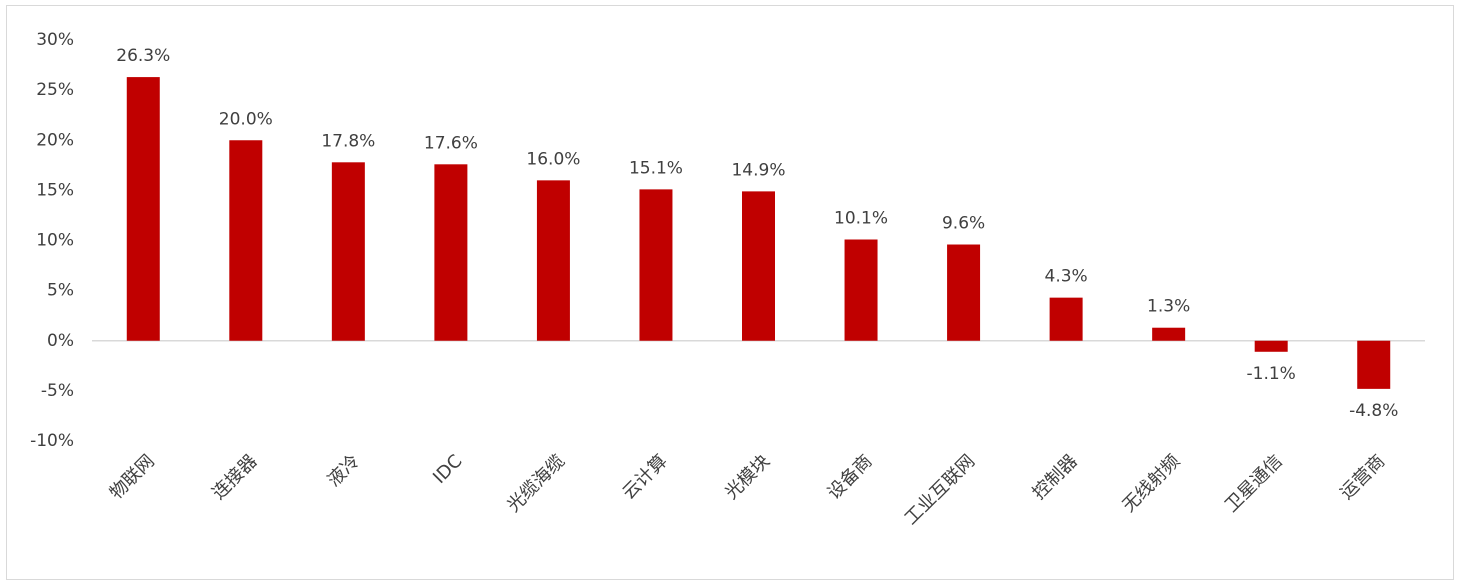  I want to click on data-label: 14.9%, so click(758, 170).